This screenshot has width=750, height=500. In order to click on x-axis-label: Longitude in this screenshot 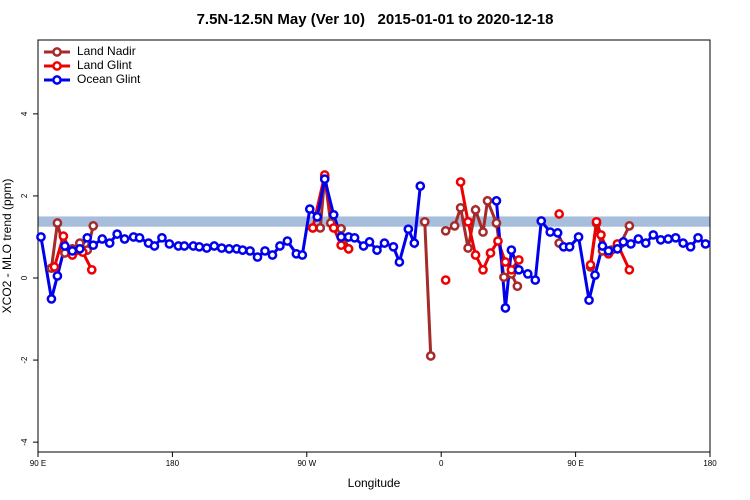, I will do `click(374, 483)`.